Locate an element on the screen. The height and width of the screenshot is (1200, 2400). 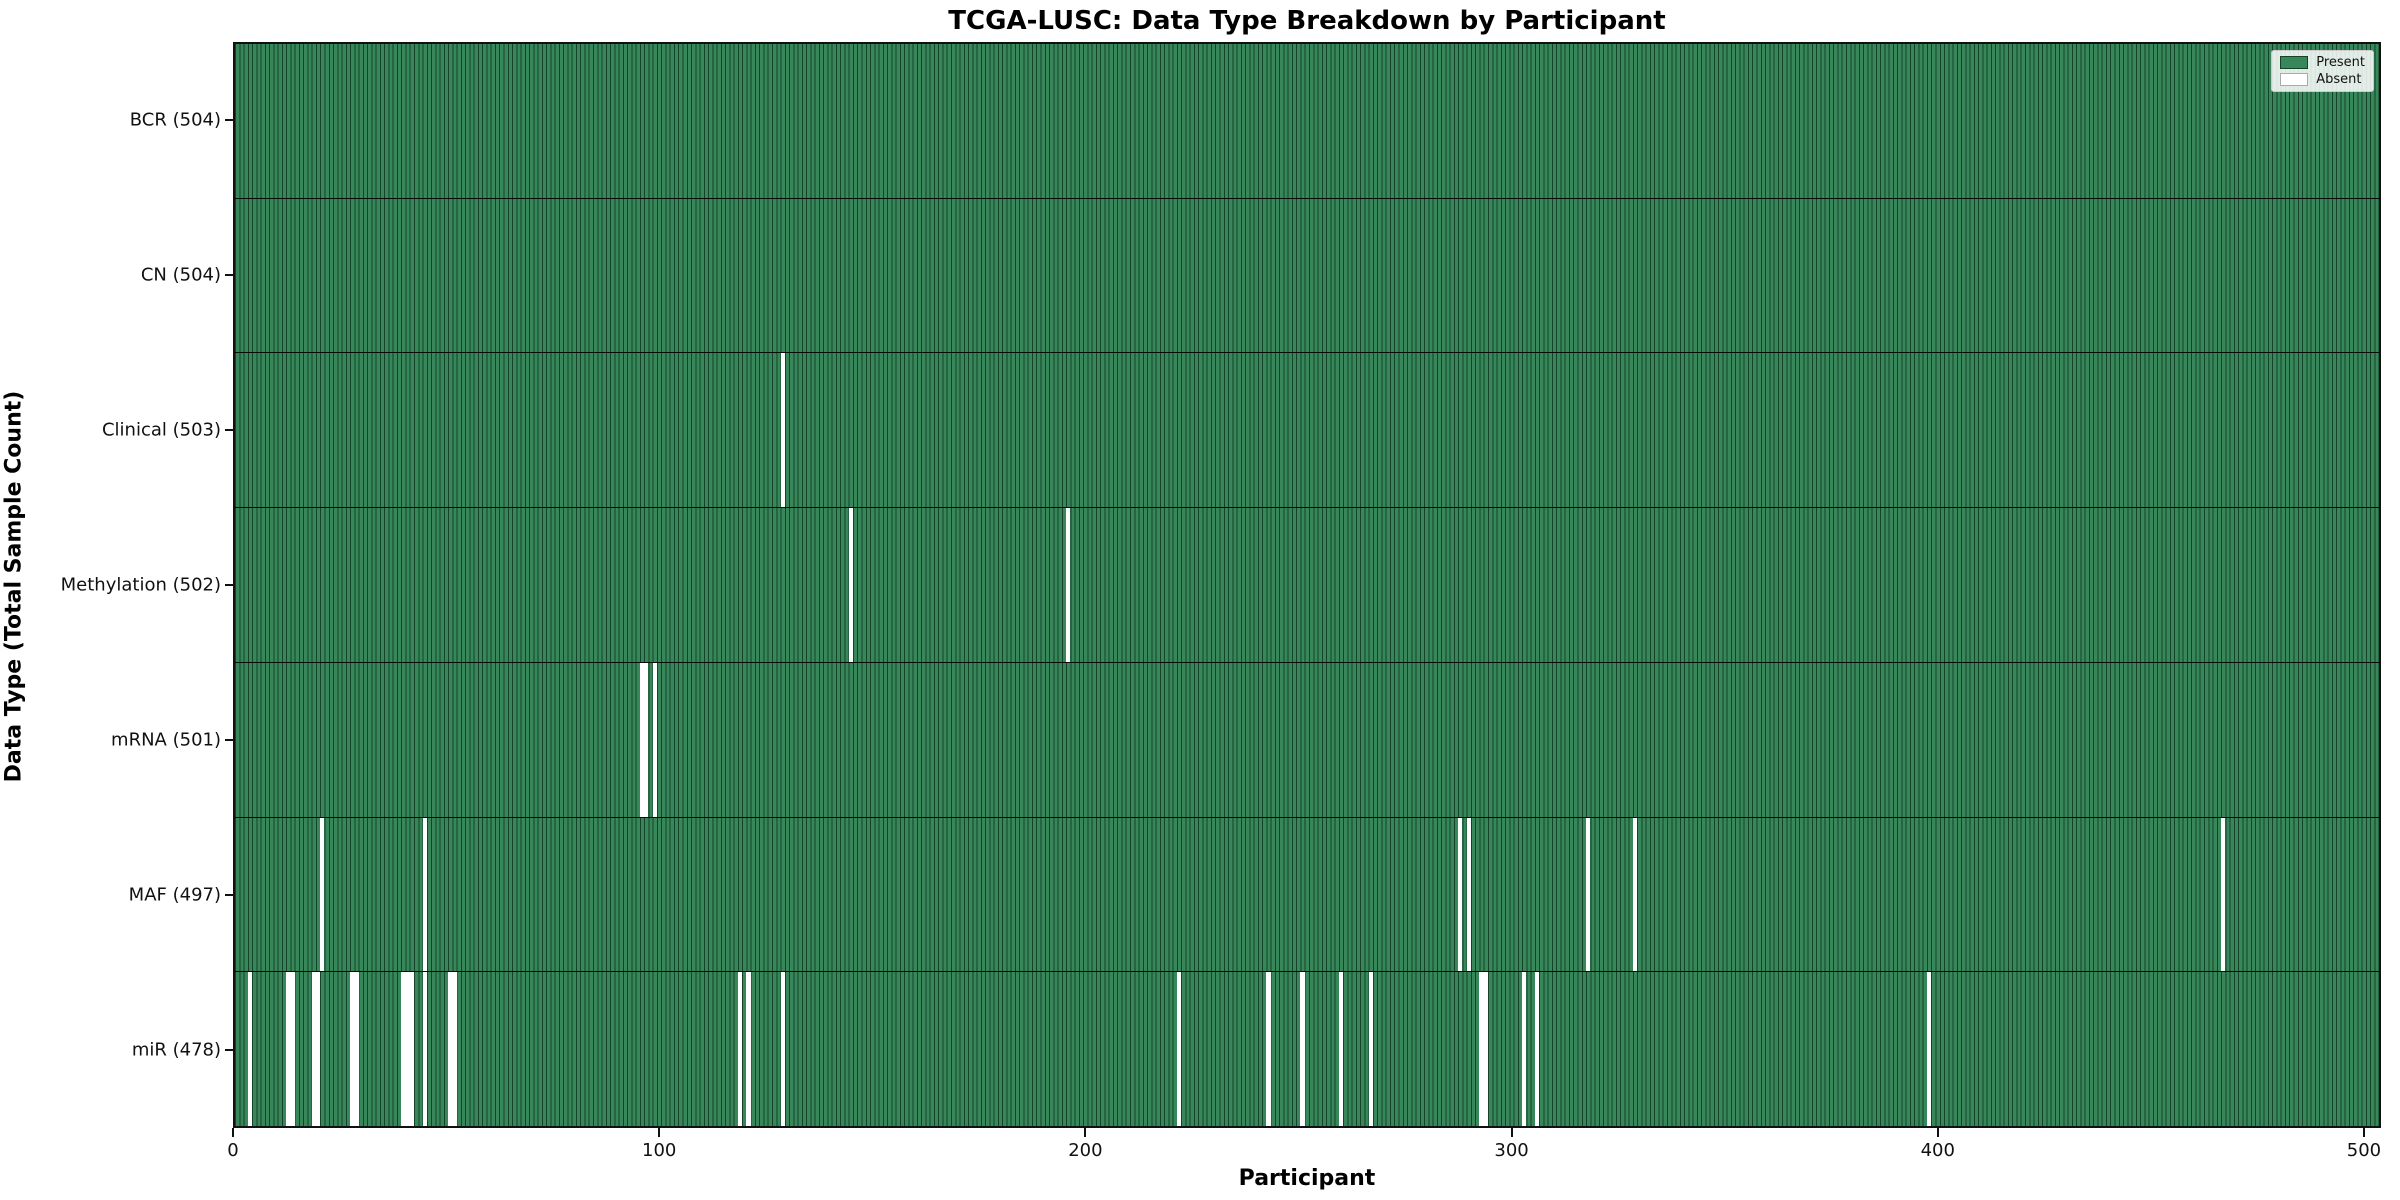
row-bcr is located at coordinates (1307, 121).